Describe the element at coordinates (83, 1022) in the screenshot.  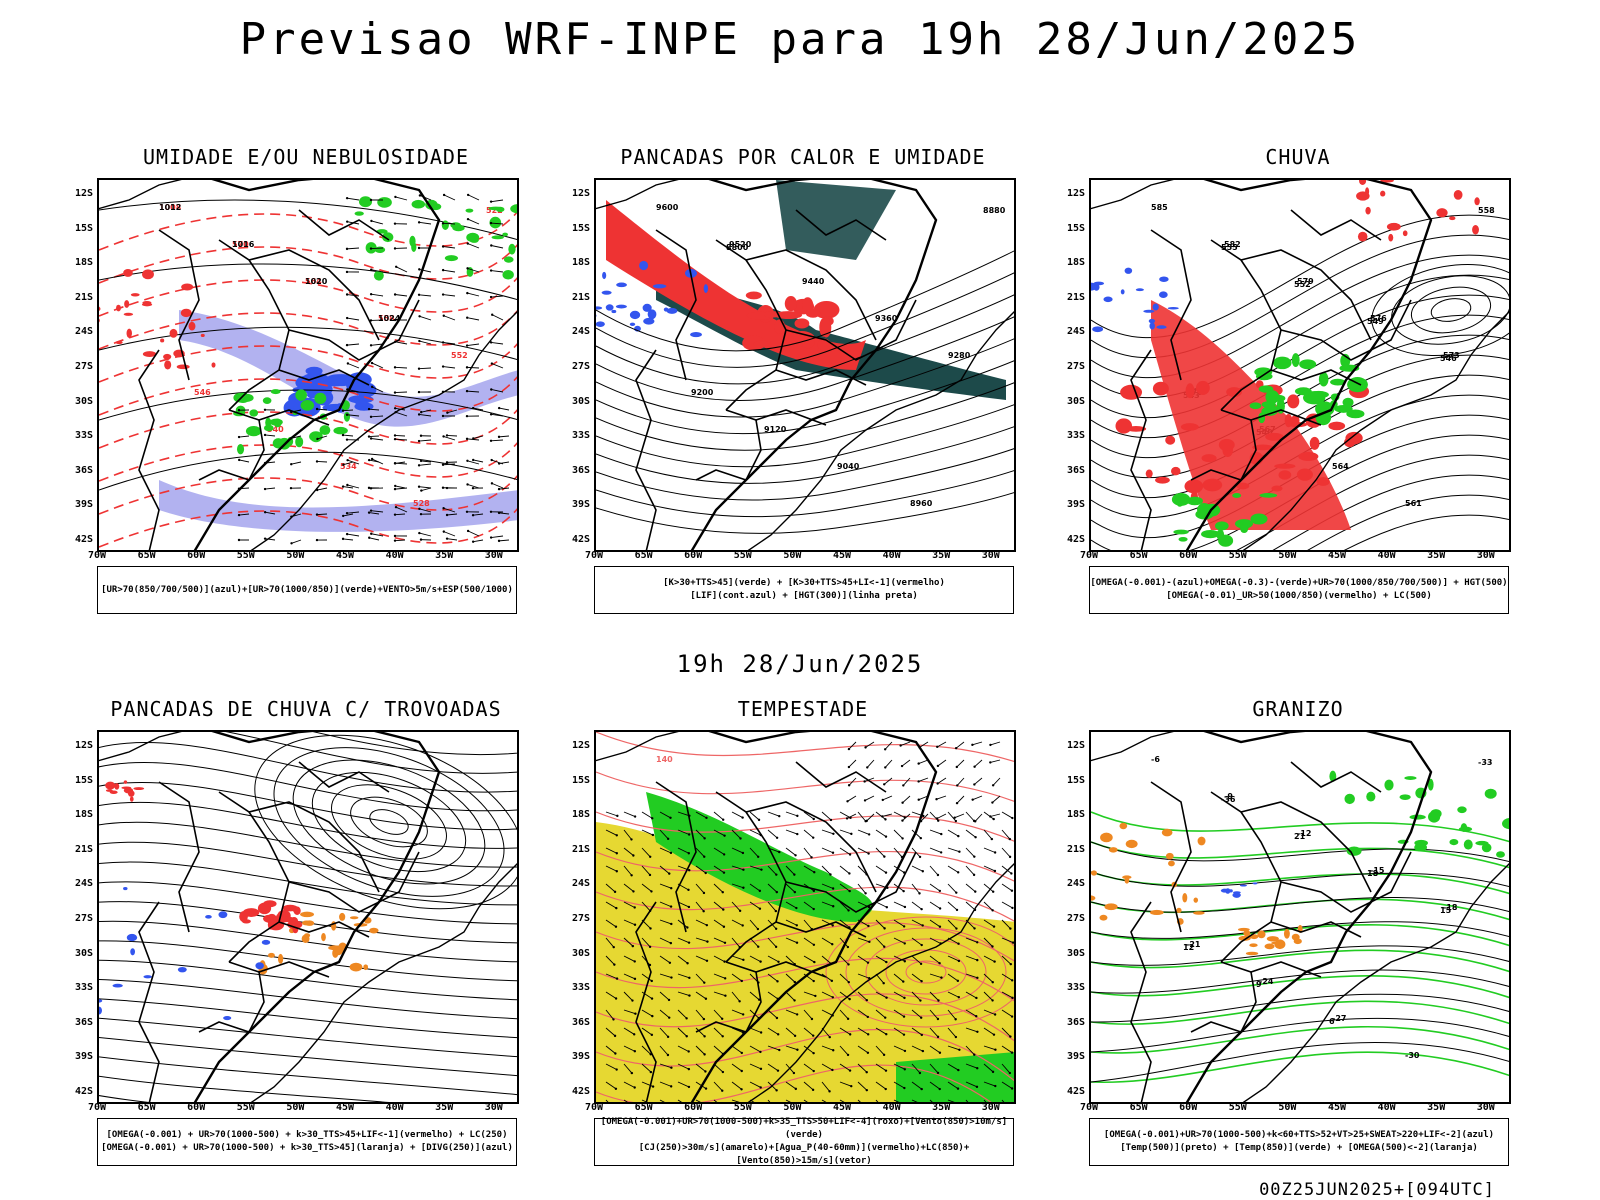
I see `lat-tick-label: 36S` at that location.